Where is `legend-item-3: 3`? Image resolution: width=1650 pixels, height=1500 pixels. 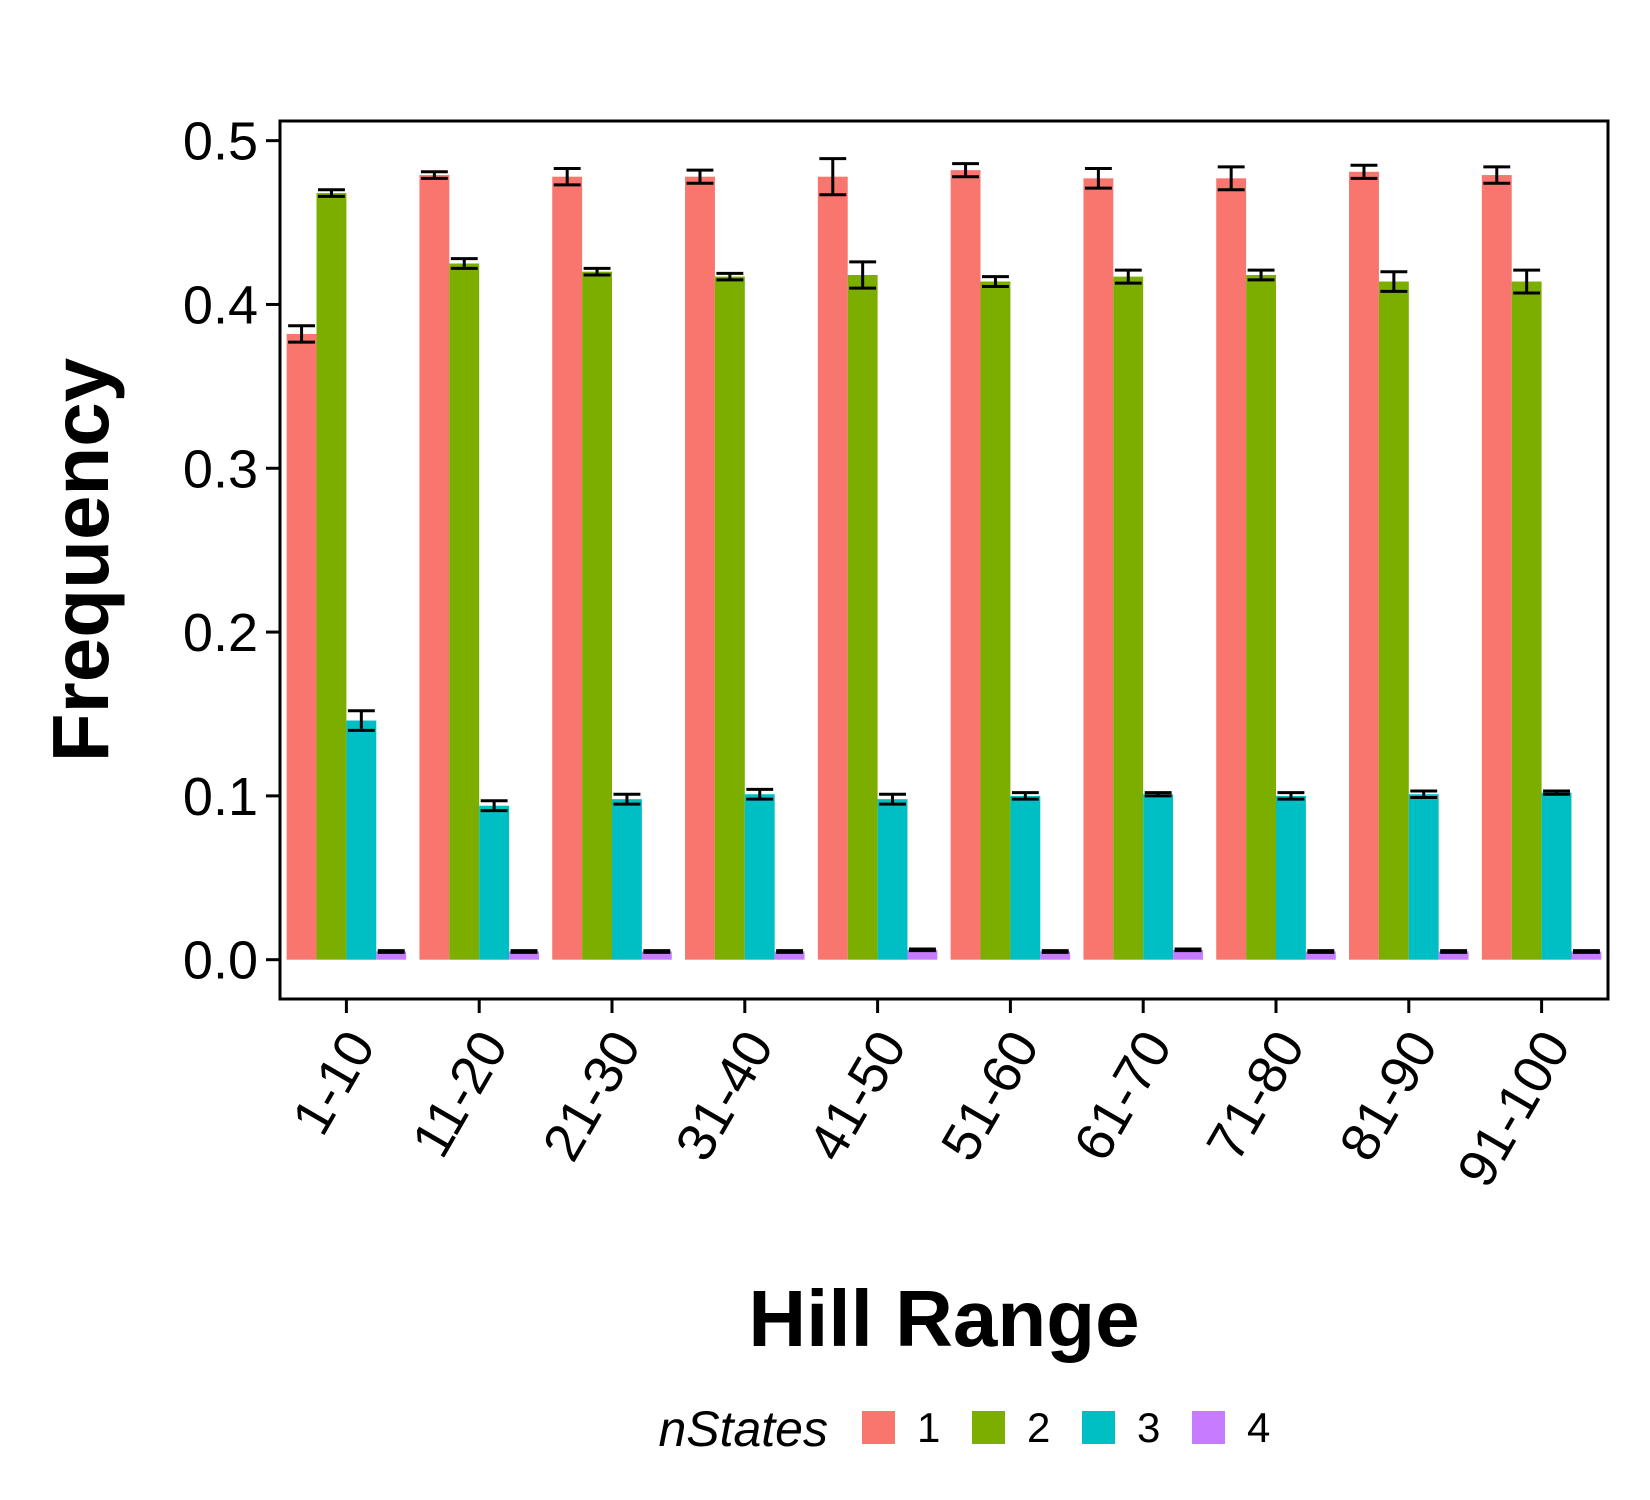
legend-item-3: 3 is located at coordinates (1121, 1427).